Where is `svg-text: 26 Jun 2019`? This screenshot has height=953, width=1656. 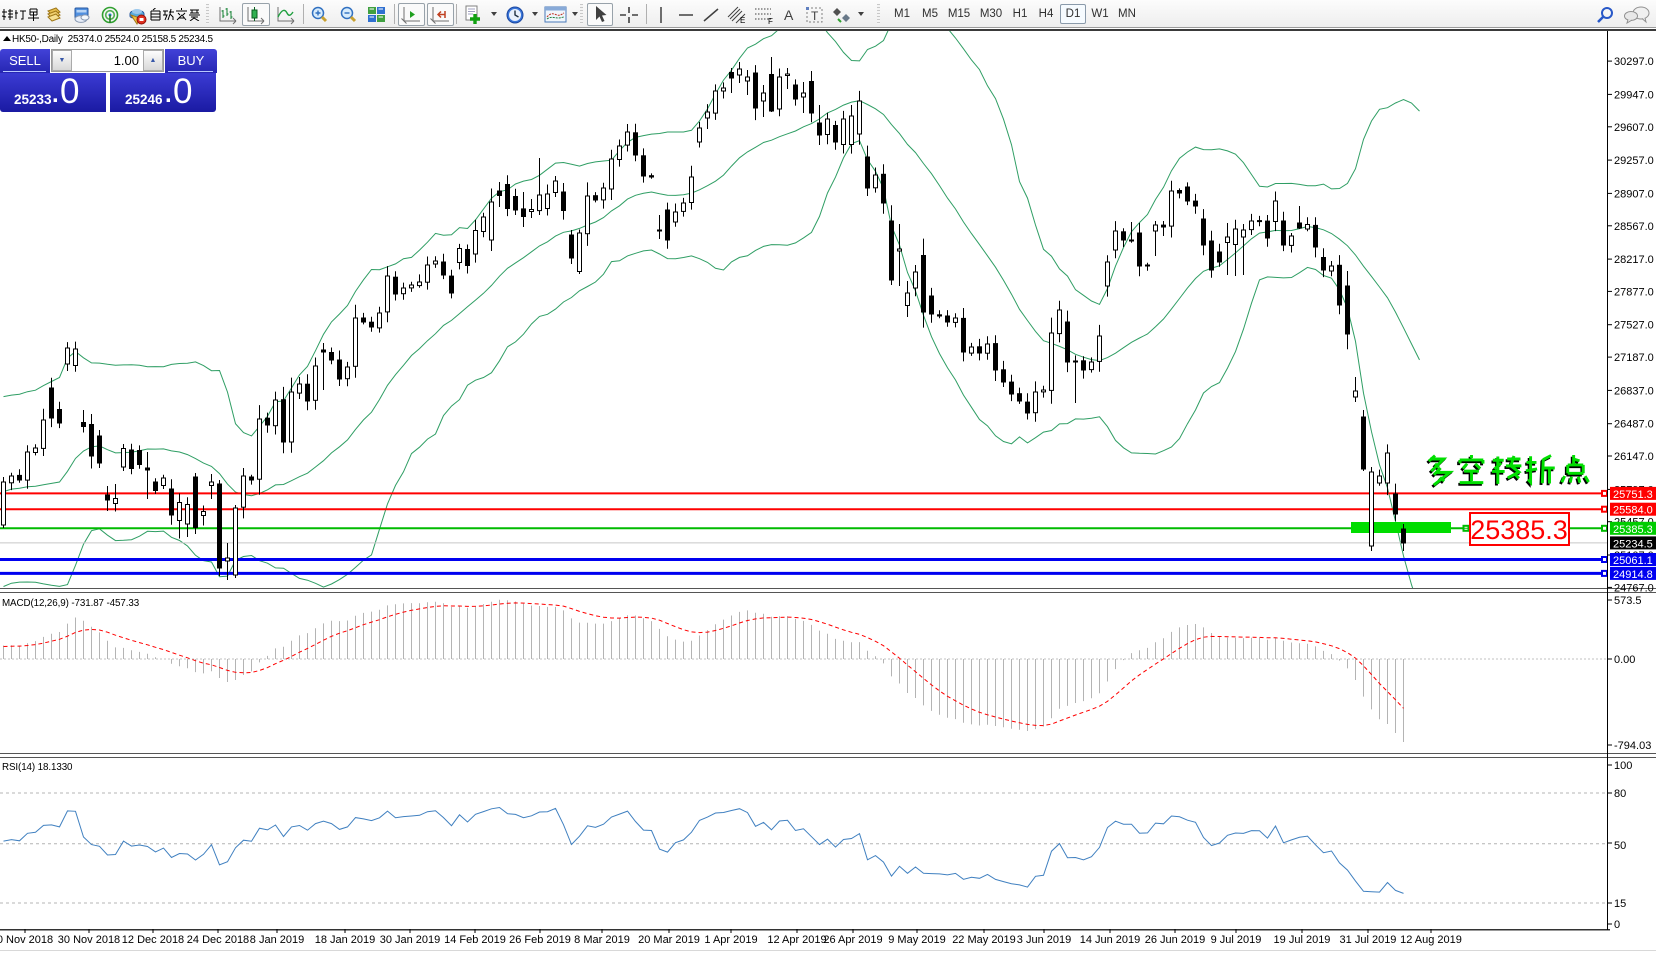 svg-text: 26 Jun 2019 is located at coordinates (1175, 940).